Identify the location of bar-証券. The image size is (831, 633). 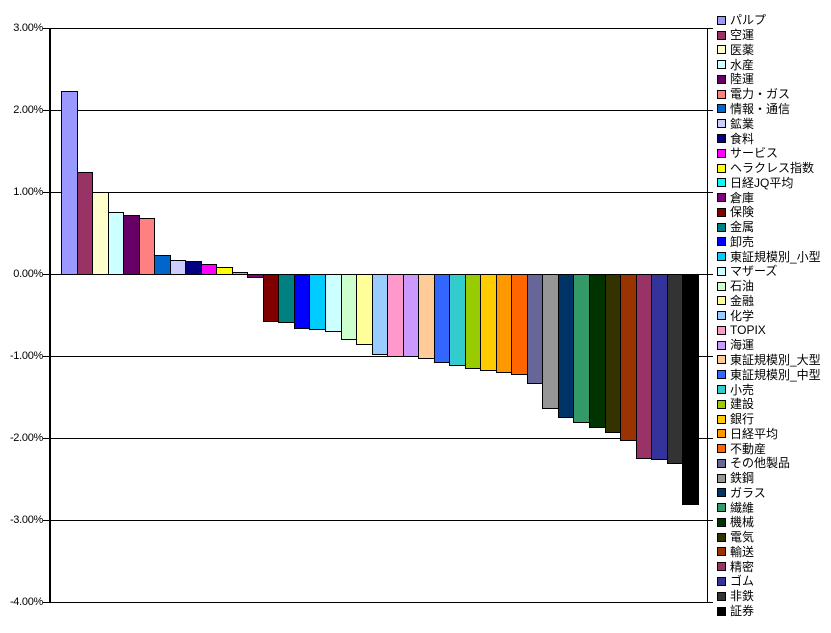
(690, 390).